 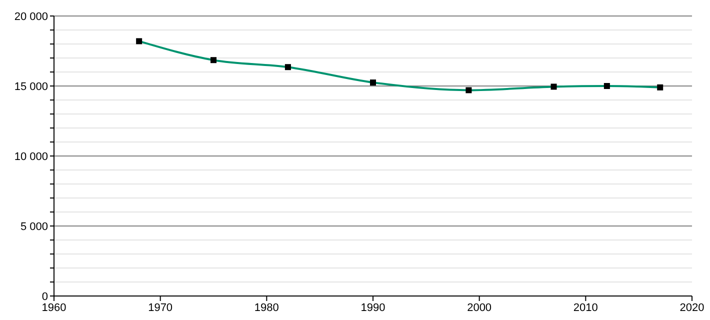 What do you see at coordinates (54, 308) in the screenshot?
I see `x-tick-label: 1960` at bounding box center [54, 308].